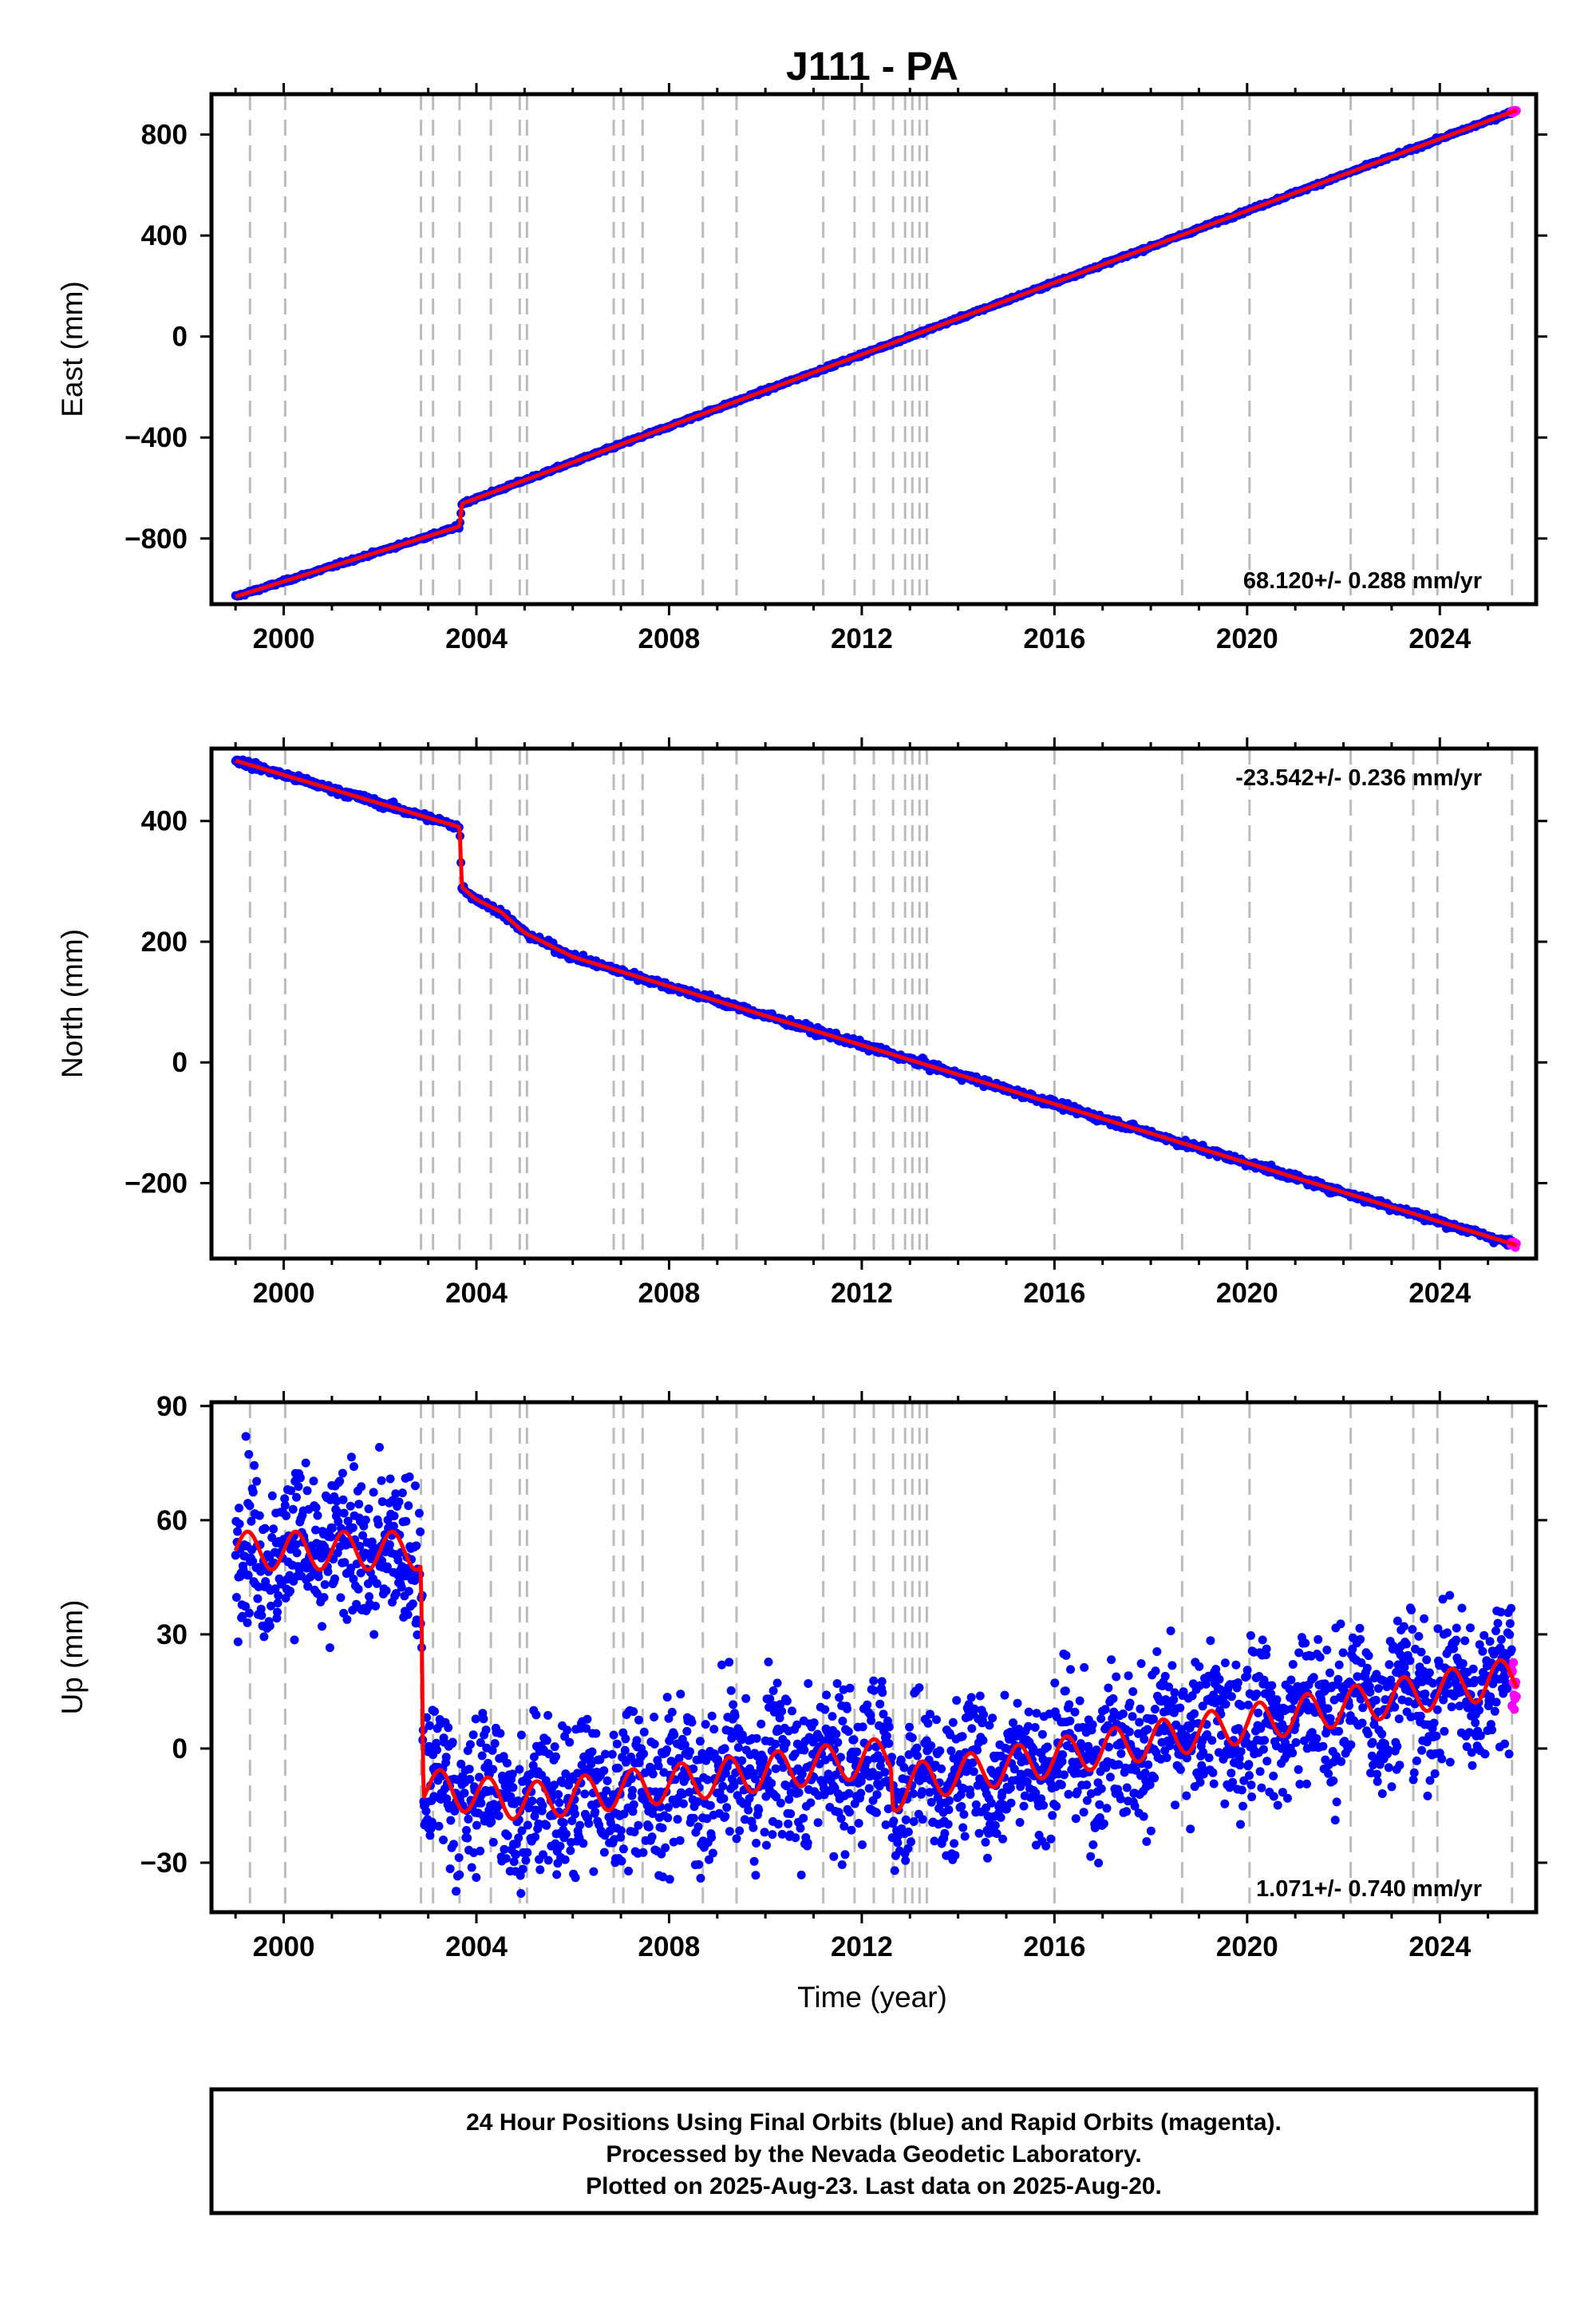 The image size is (1596, 2316). I want to click on east-y-tick-label: −800, so click(156, 539).